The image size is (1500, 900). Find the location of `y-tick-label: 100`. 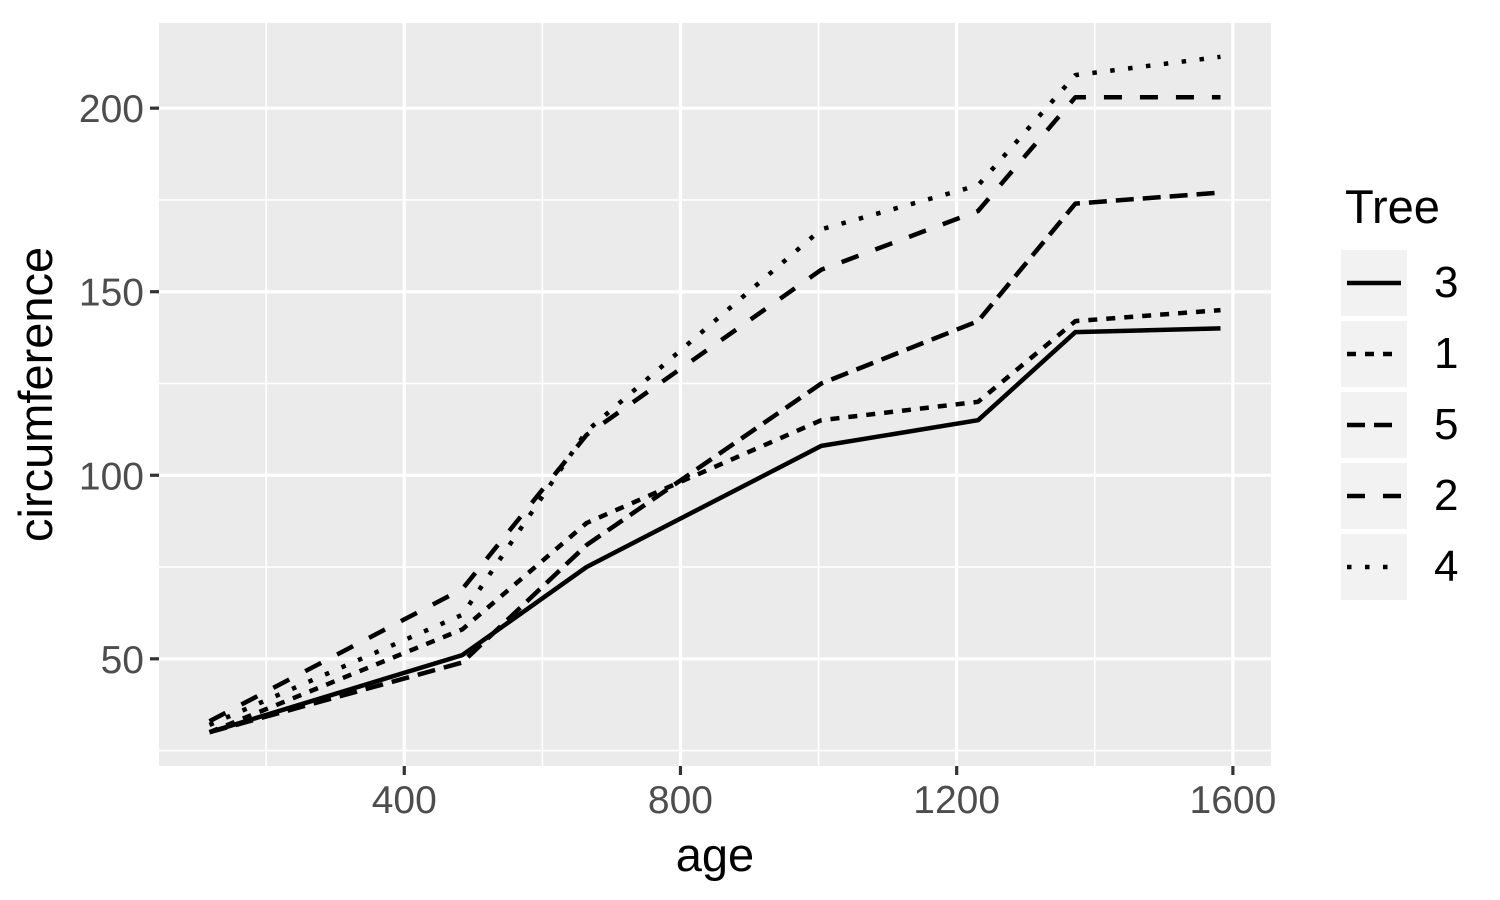

y-tick-label: 100 is located at coordinates (111, 476).